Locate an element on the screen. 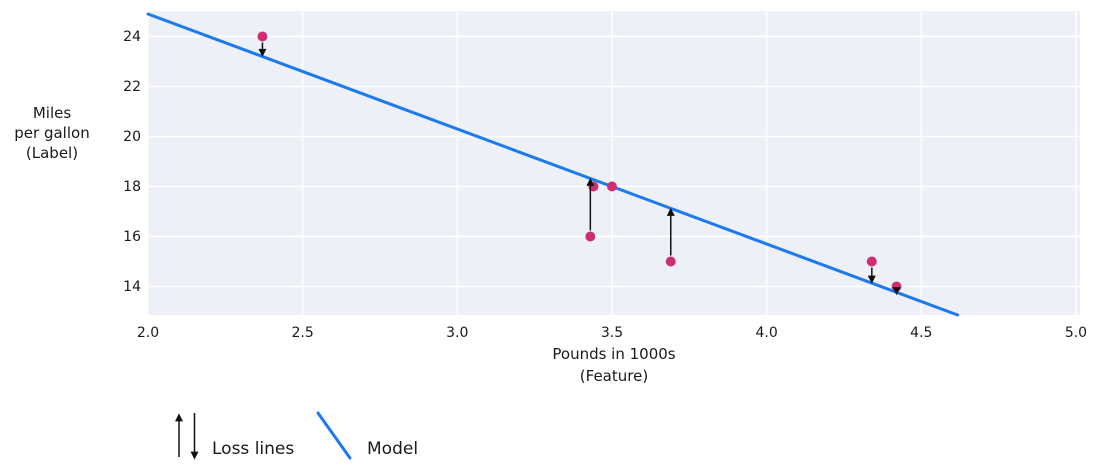 Image resolution: width=1099 pixels, height=472 pixels. y-tick-label: 22 is located at coordinates (132, 86).